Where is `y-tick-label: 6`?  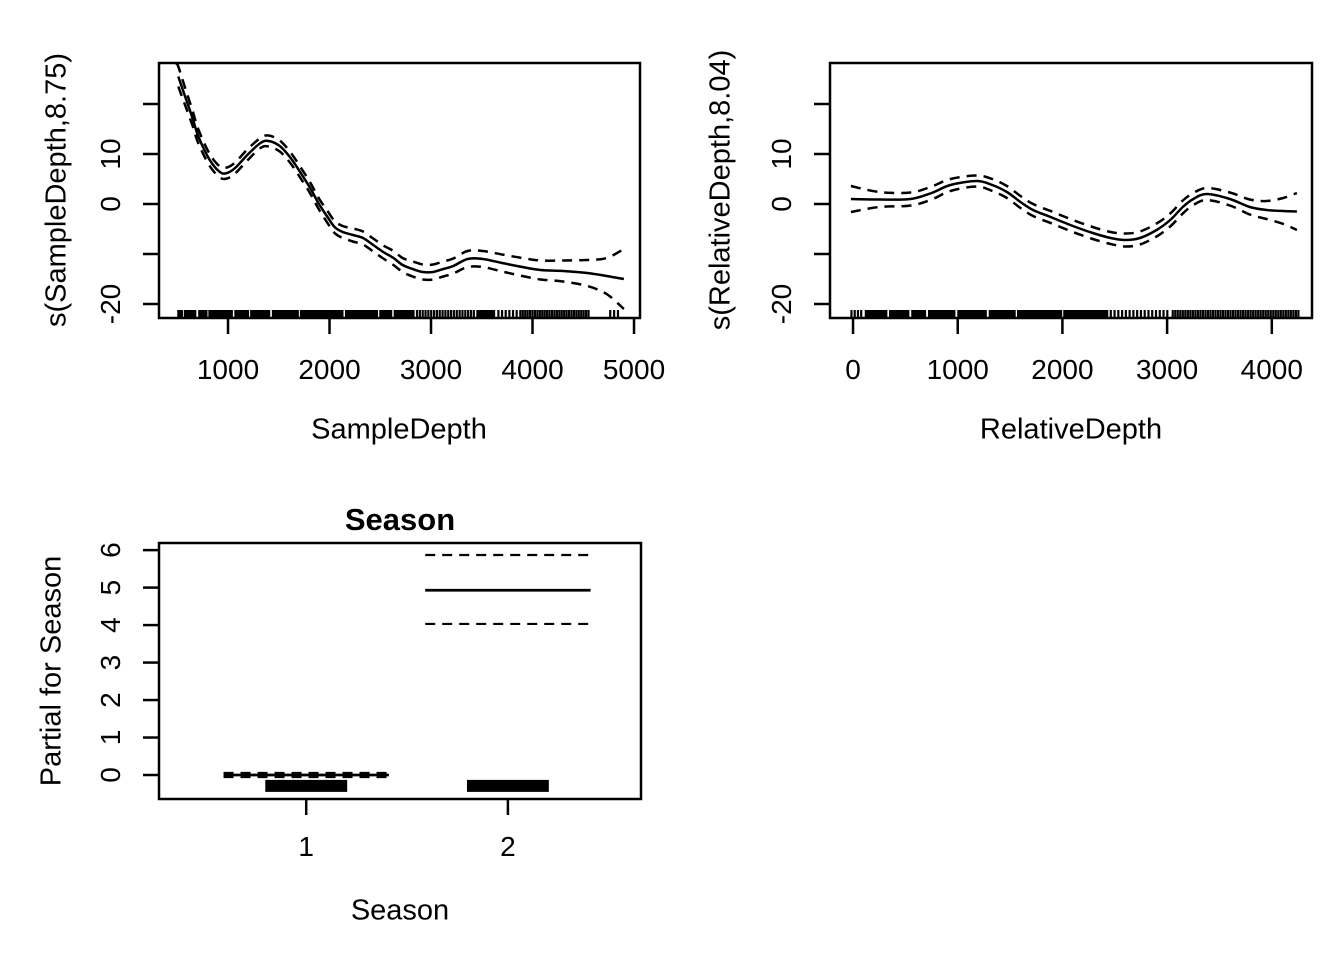
y-tick-label: 6 is located at coordinates (110, 550).